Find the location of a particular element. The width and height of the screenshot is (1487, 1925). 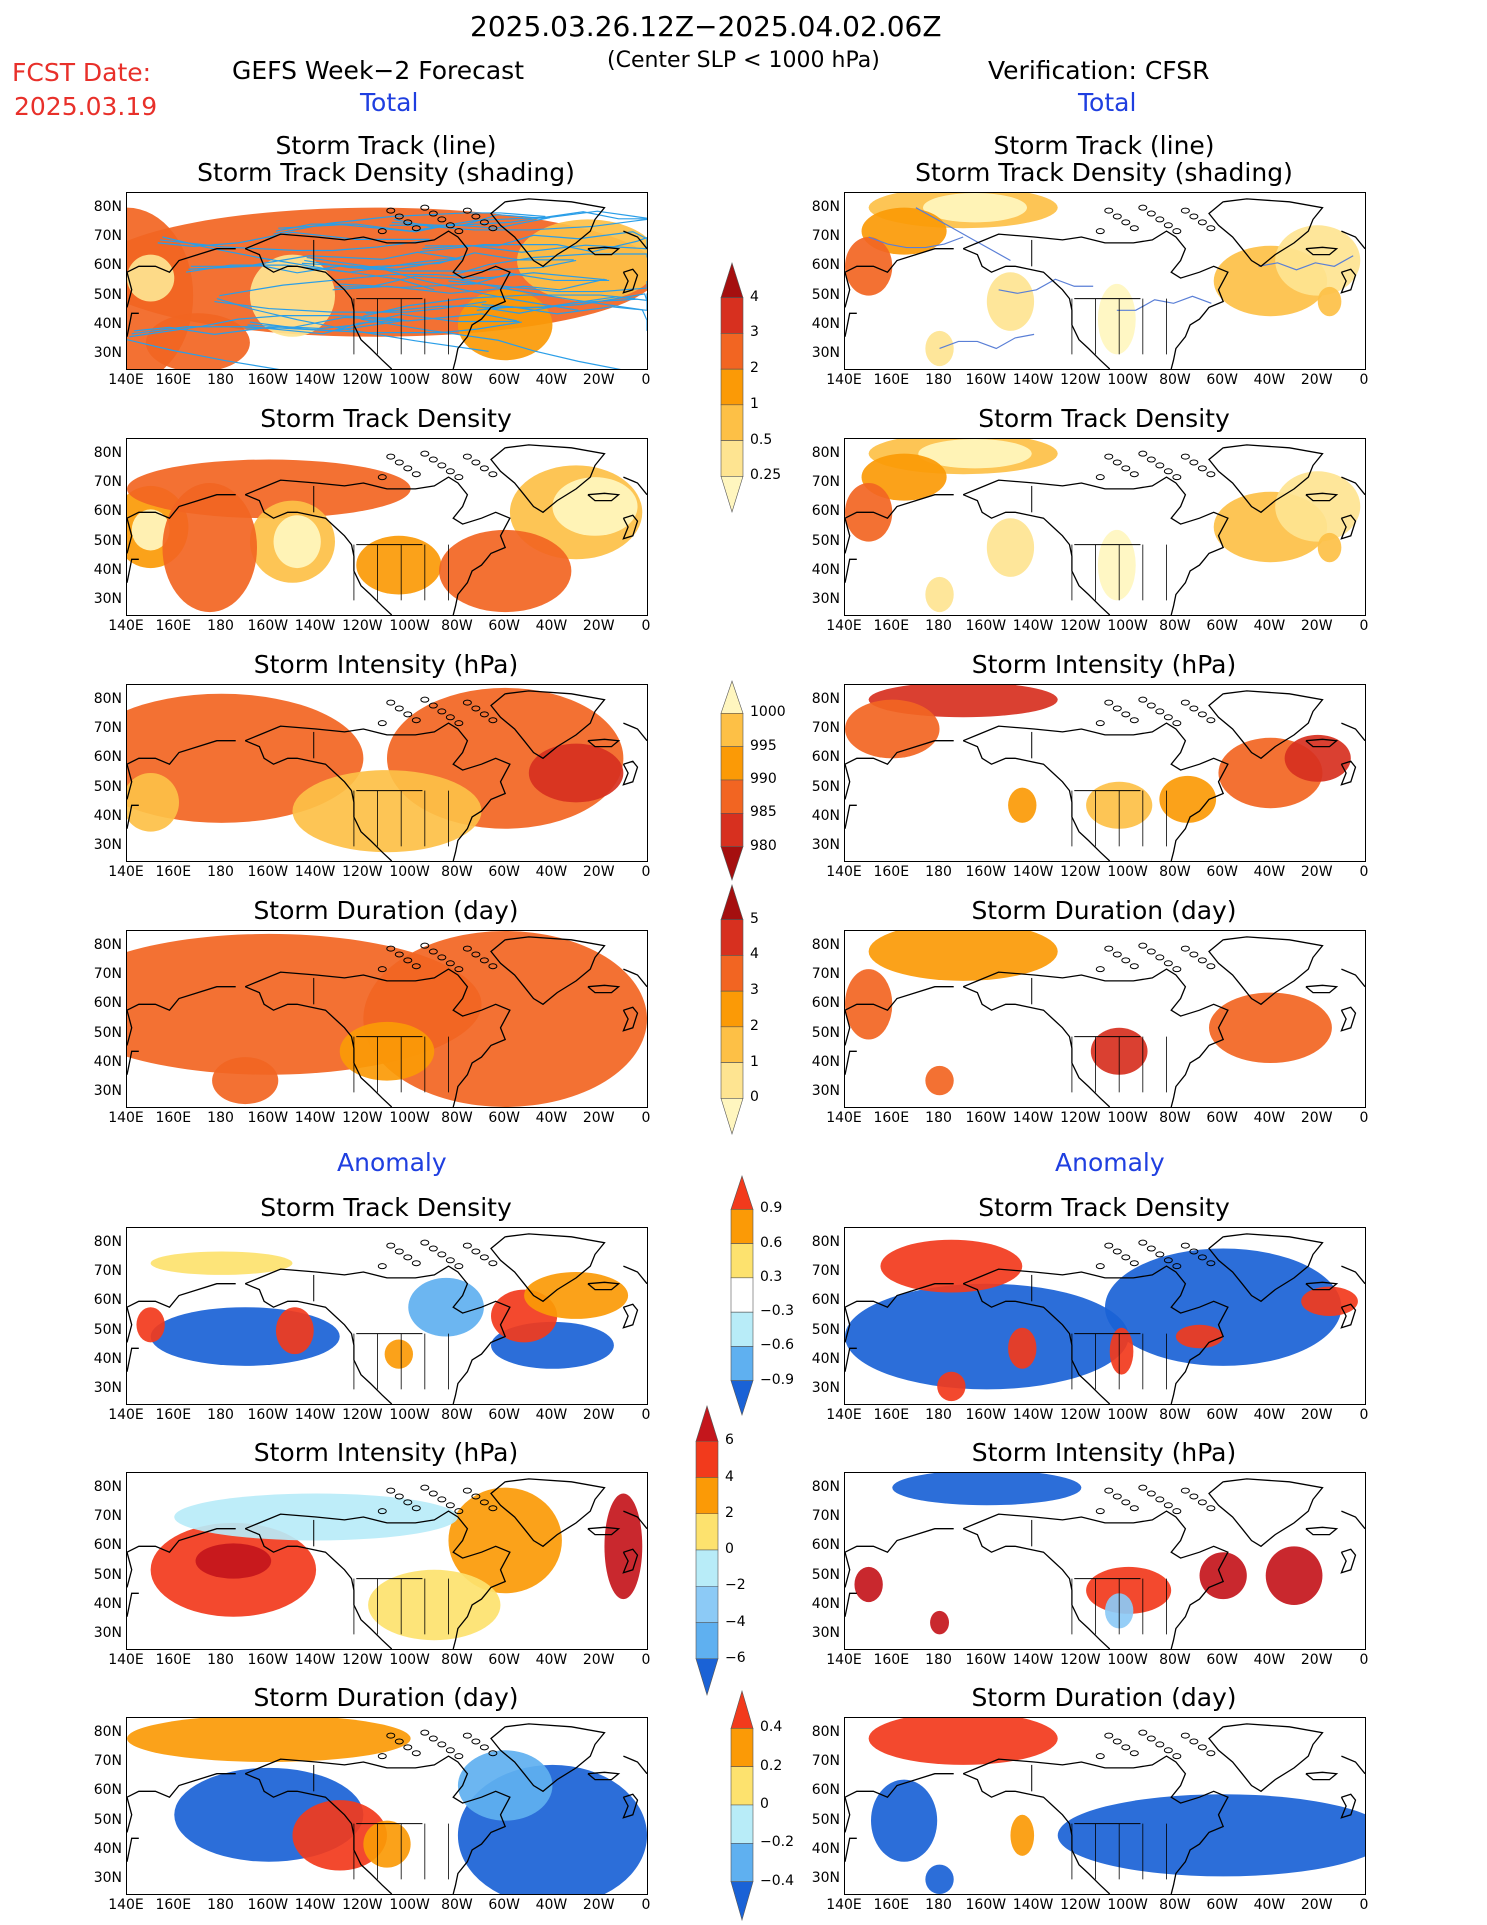

colorbar-label: −0.2 is located at coordinates (777, 1842).